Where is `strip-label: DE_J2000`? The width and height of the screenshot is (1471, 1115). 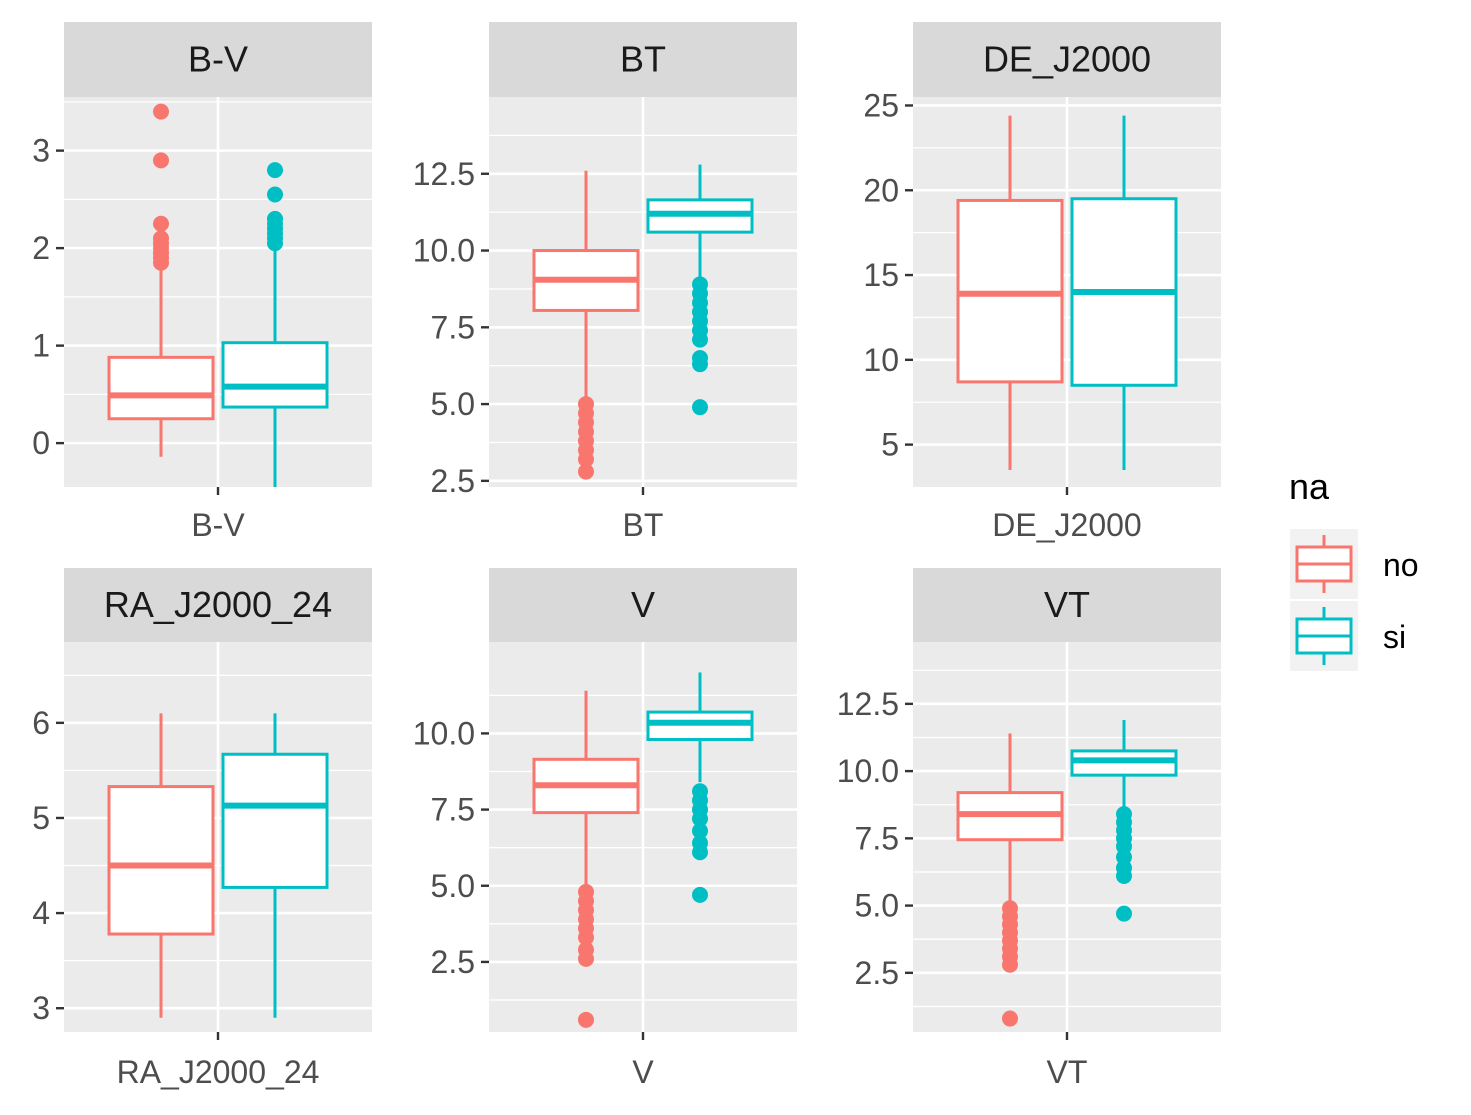 strip-label: DE_J2000 is located at coordinates (1067, 59).